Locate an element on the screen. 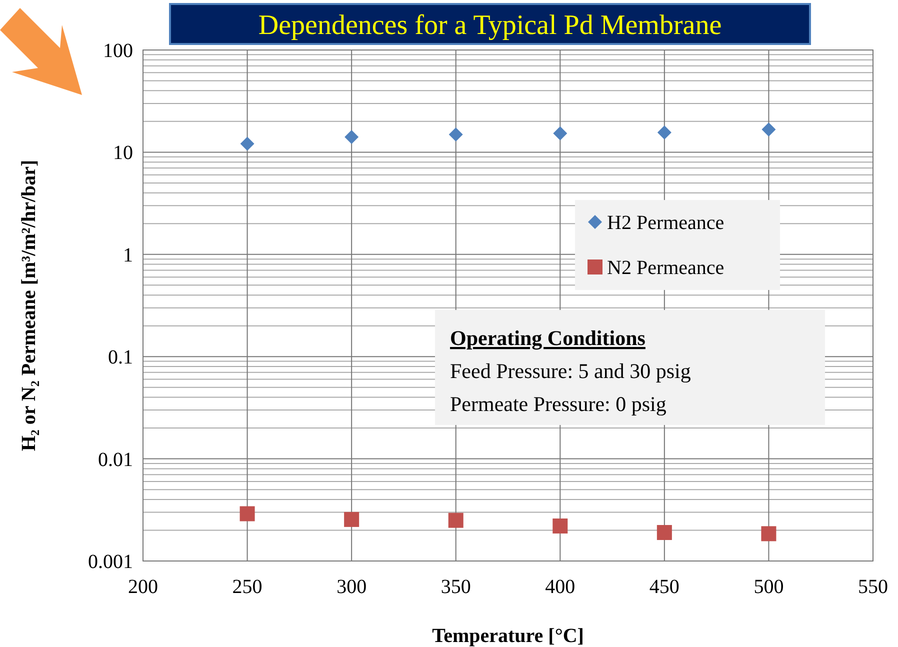 The height and width of the screenshot is (647, 898). legend-label: H2 Permeance is located at coordinates (665, 223).